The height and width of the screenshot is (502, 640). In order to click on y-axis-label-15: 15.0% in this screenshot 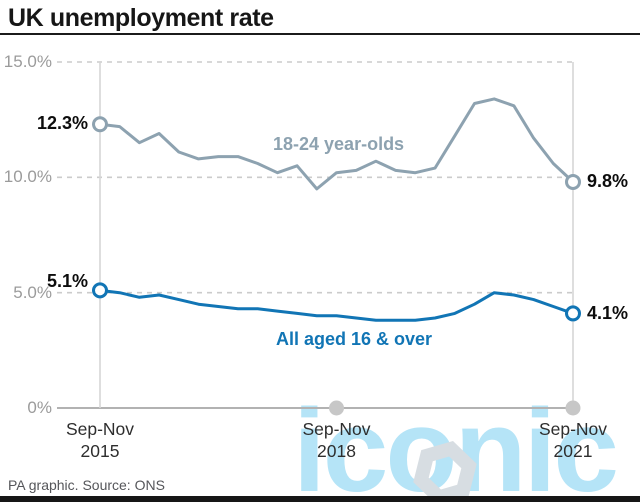, I will do `click(27, 61)`.